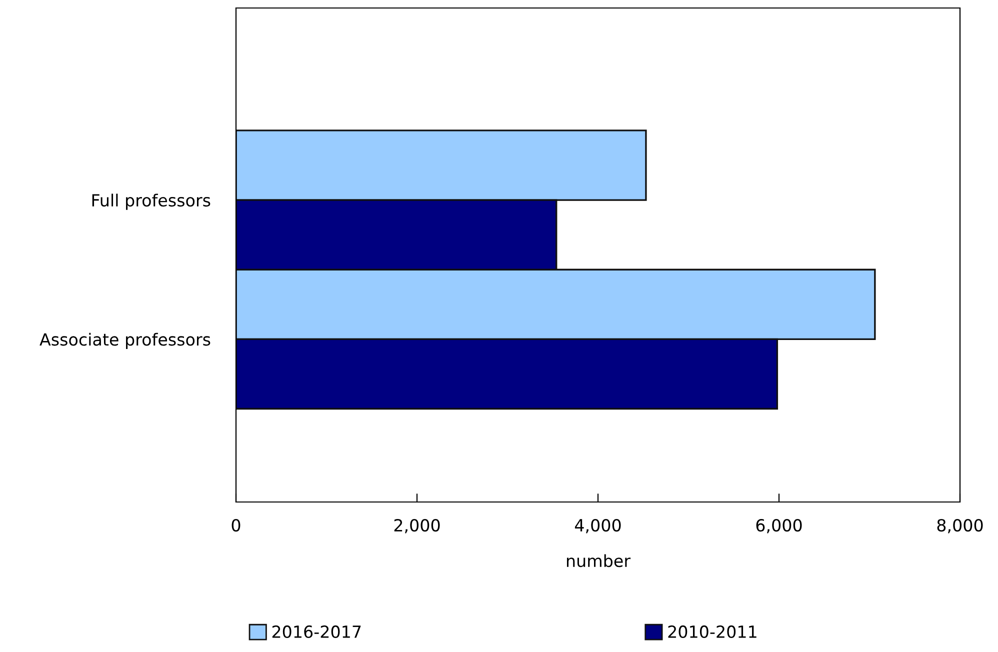  I want to click on y-tick-label: Full professors, so click(151, 202).